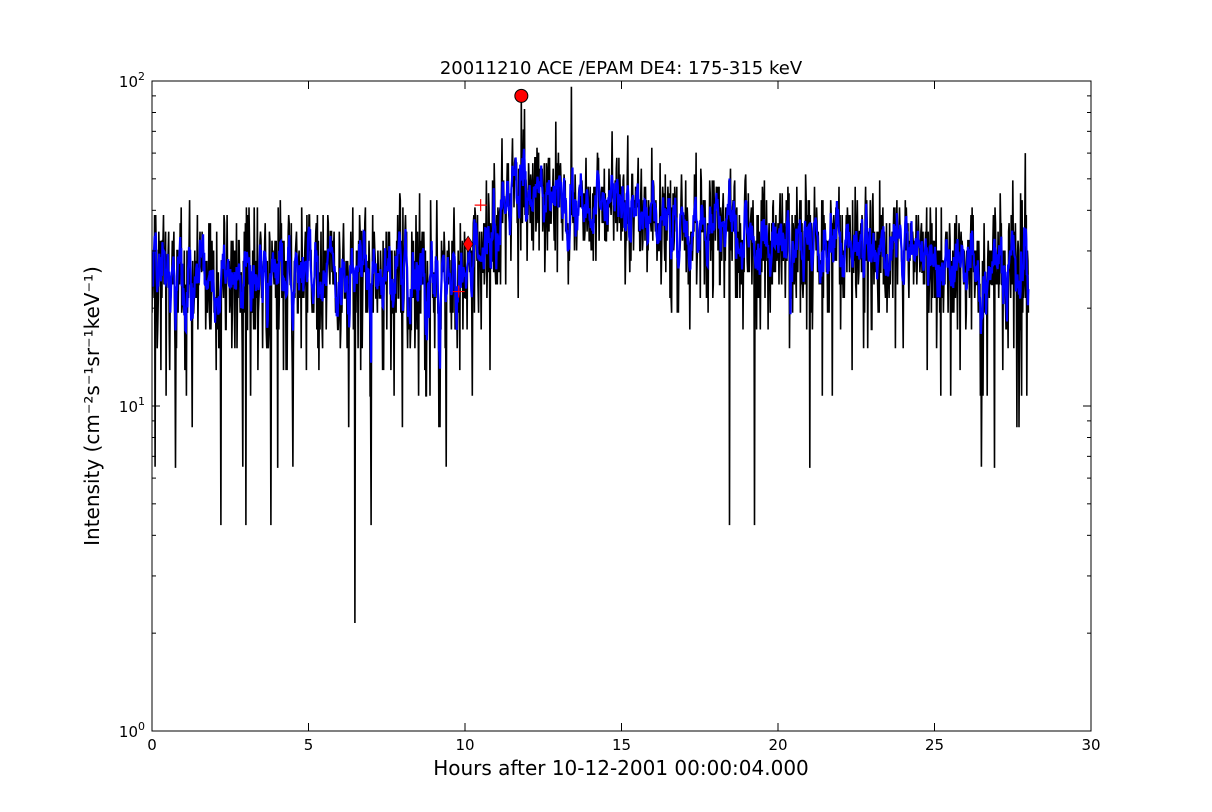 Image resolution: width=1212 pixels, height=812 pixels. Describe the element at coordinates (521, 95) in the screenshot. I see `peak-marker` at that location.